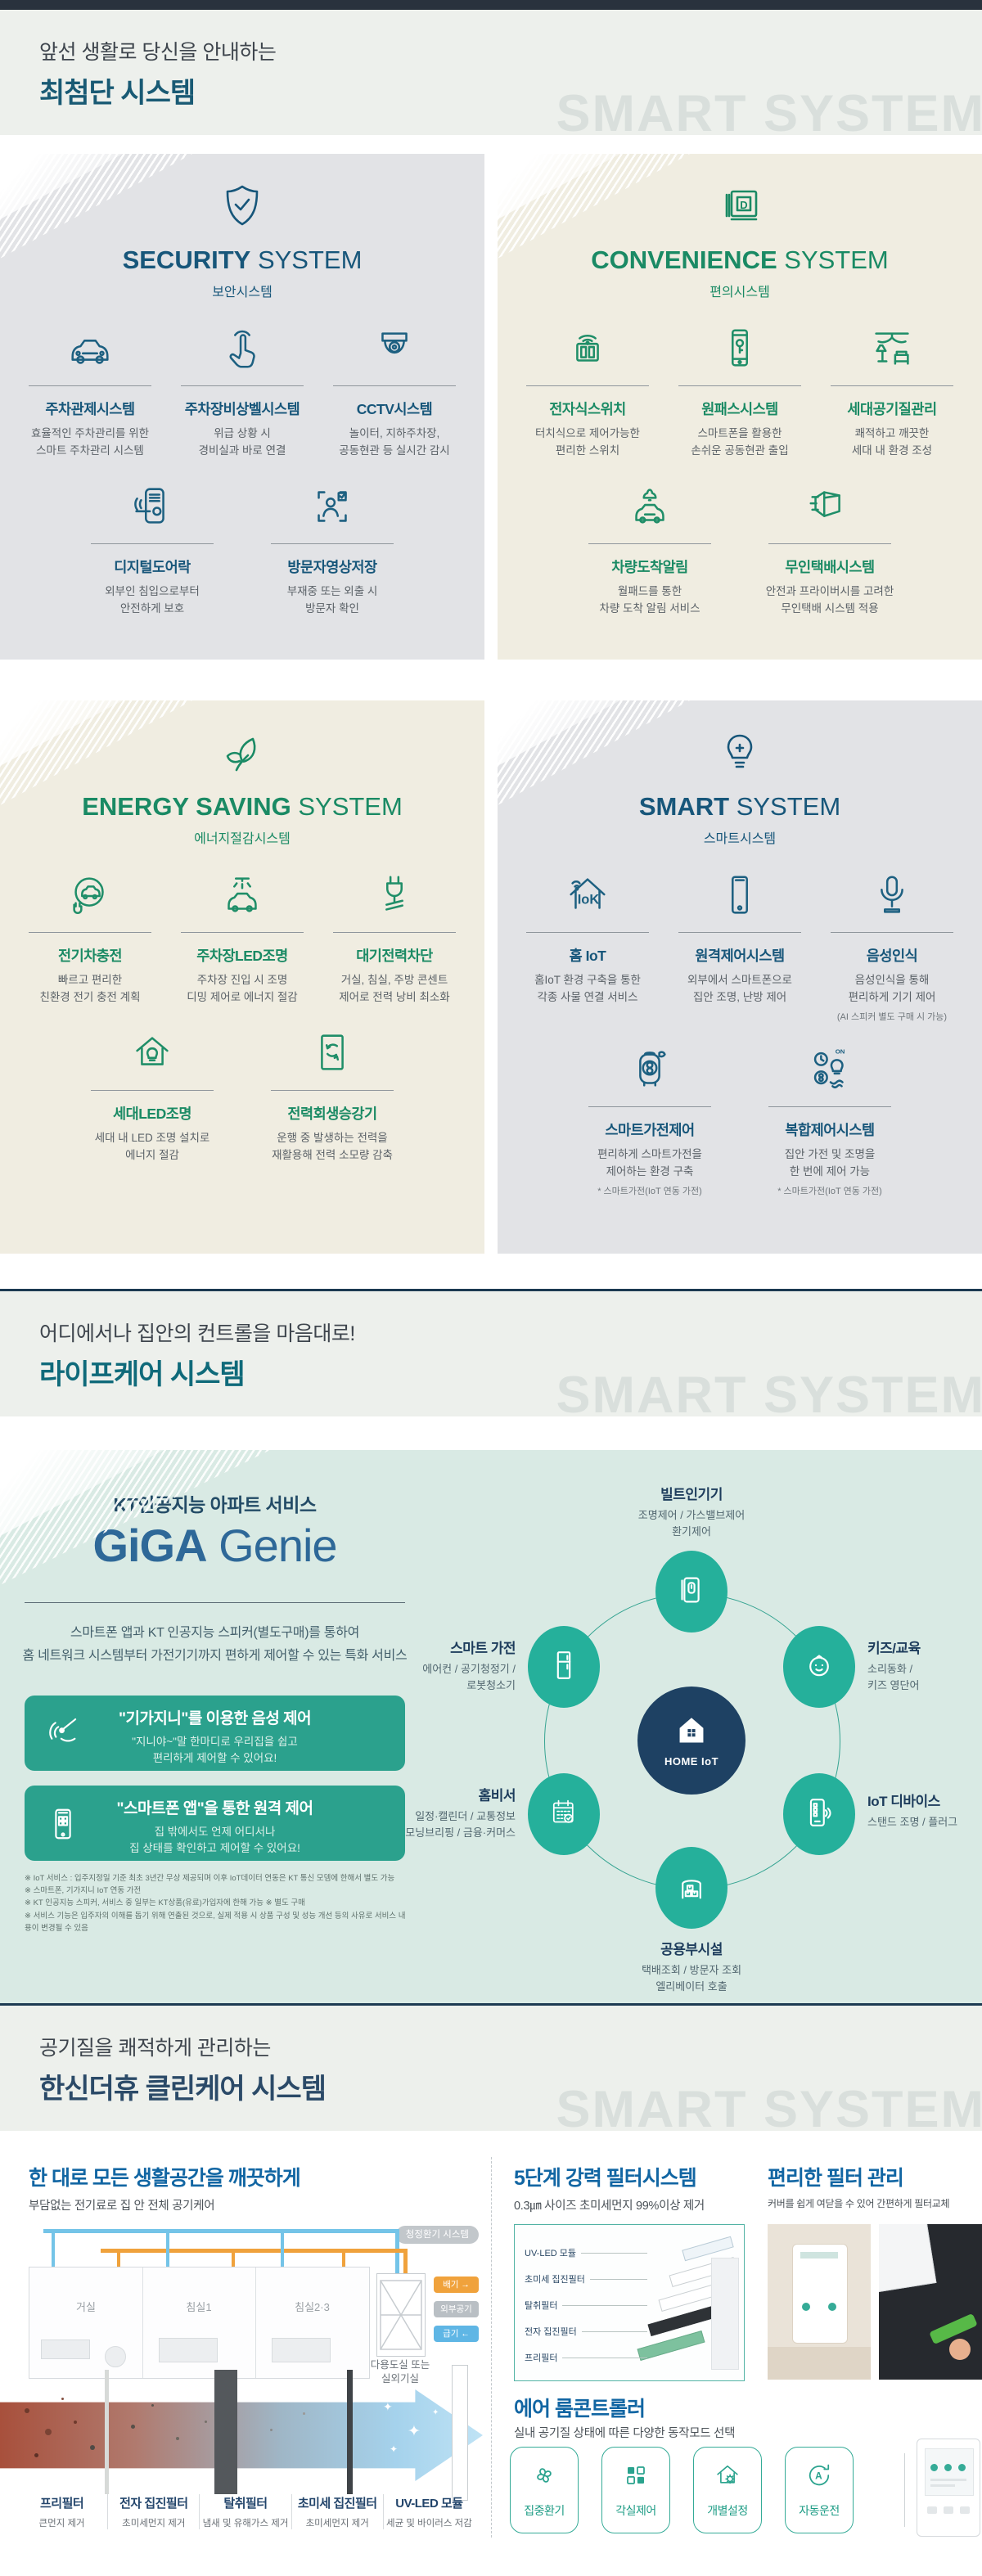 The image size is (982, 2576). What do you see at coordinates (650, 566) in the screenshot?
I see `feature-label: 차량도착알림` at bounding box center [650, 566].